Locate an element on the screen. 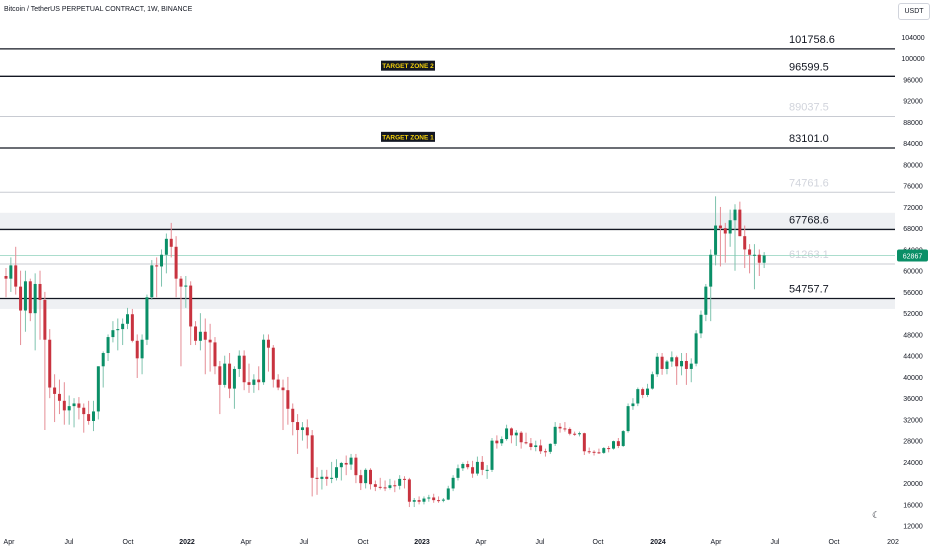 This screenshot has width=932, height=550. current-price-tag is located at coordinates (912, 255).